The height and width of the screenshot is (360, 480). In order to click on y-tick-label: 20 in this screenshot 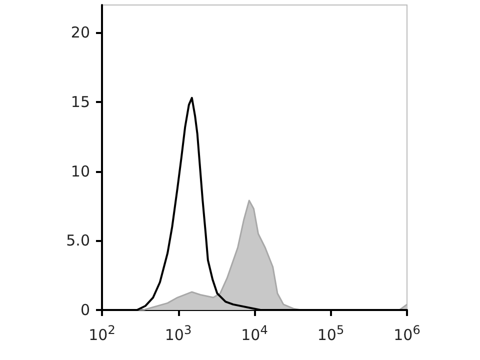, I will do `click(80, 33)`.